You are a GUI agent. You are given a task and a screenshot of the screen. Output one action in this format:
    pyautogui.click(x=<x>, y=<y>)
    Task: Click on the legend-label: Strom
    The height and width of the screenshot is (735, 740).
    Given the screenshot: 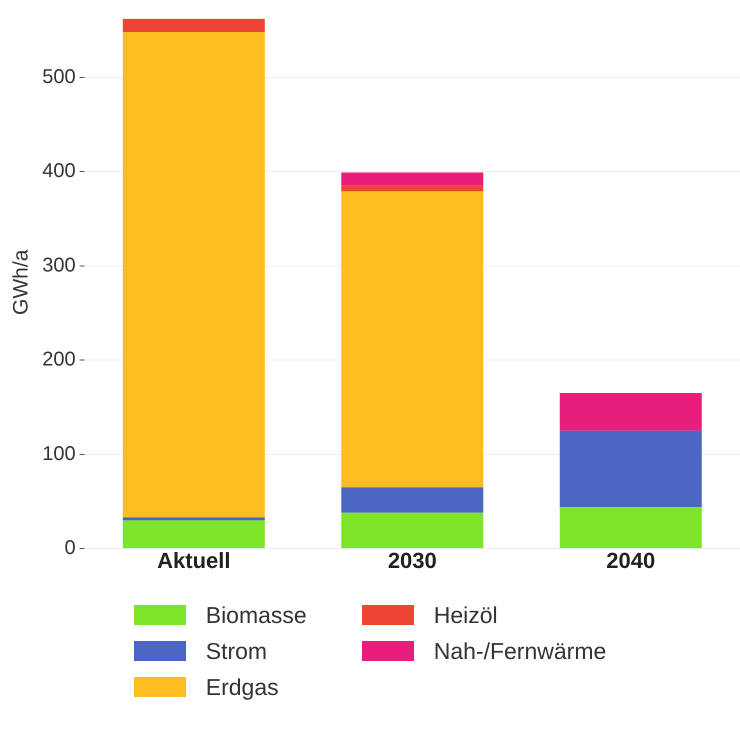 What is the action you would take?
    pyautogui.click(x=237, y=651)
    